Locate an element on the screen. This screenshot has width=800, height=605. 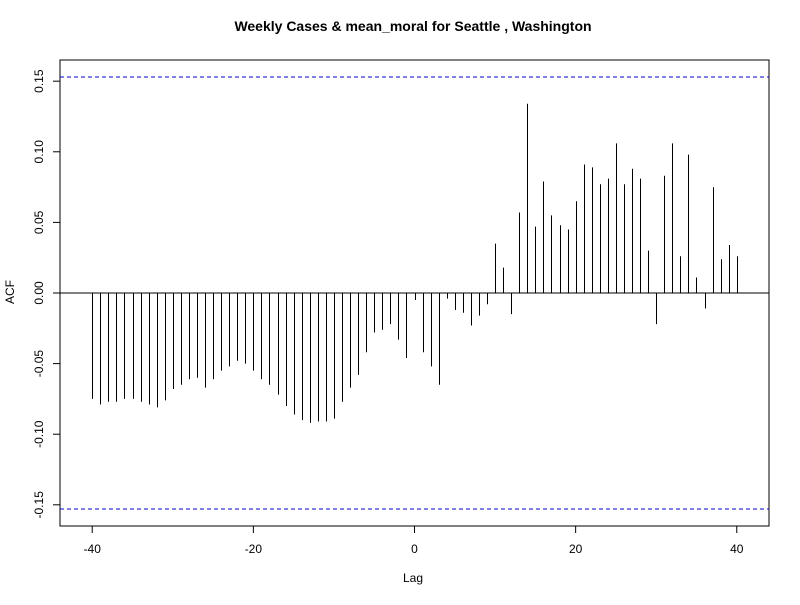
y-tick-label: 0.05 is located at coordinates (39, 222).